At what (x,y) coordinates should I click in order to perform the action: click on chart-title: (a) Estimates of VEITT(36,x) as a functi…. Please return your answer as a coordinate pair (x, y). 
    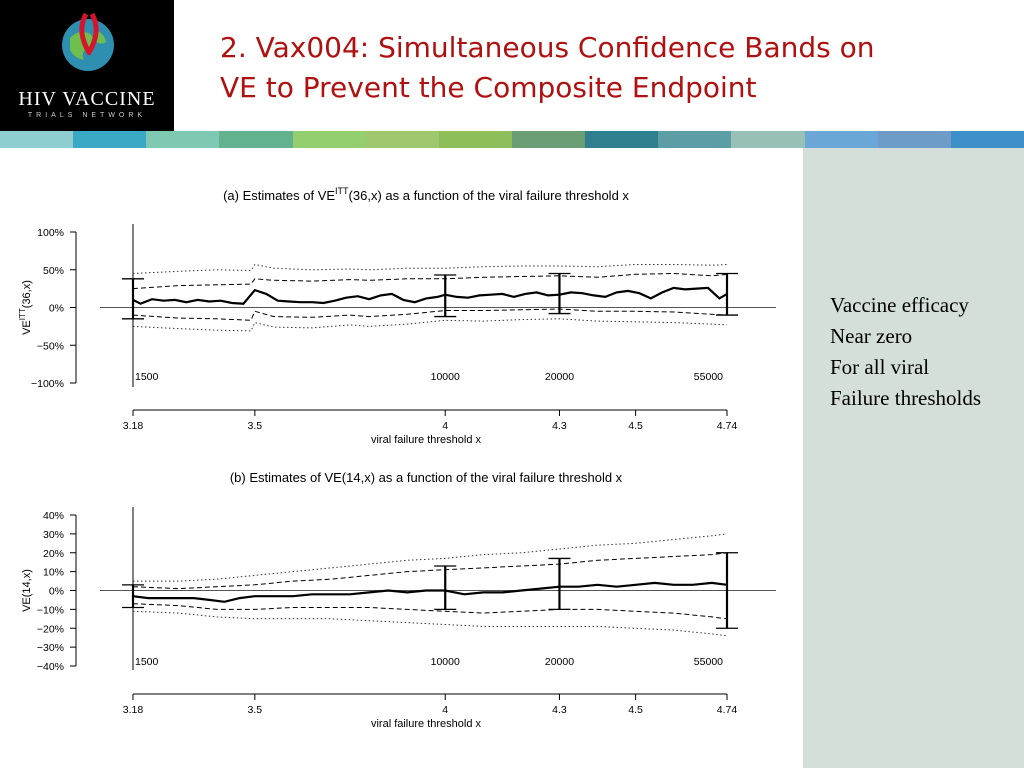
    Looking at the image, I should click on (426, 194).